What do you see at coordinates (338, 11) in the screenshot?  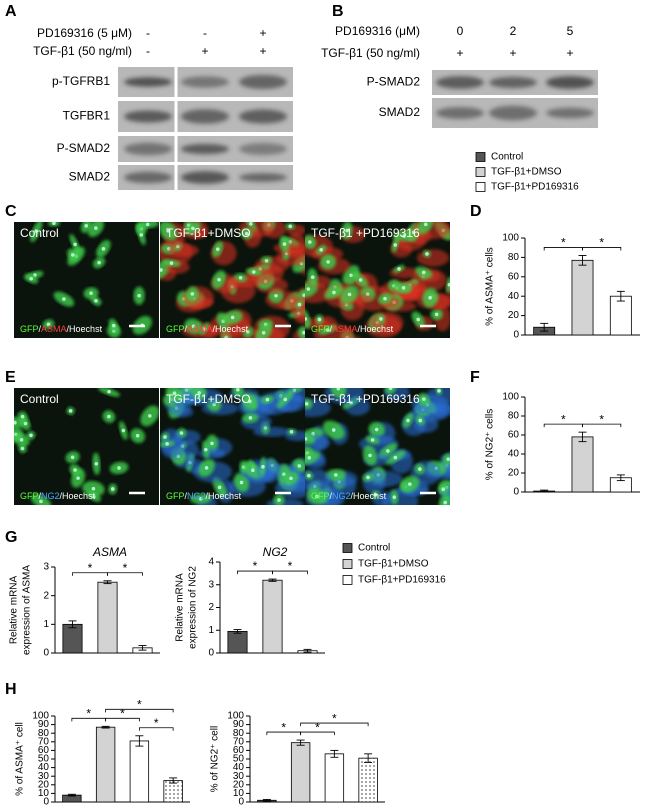 I see `panel-label: B` at bounding box center [338, 11].